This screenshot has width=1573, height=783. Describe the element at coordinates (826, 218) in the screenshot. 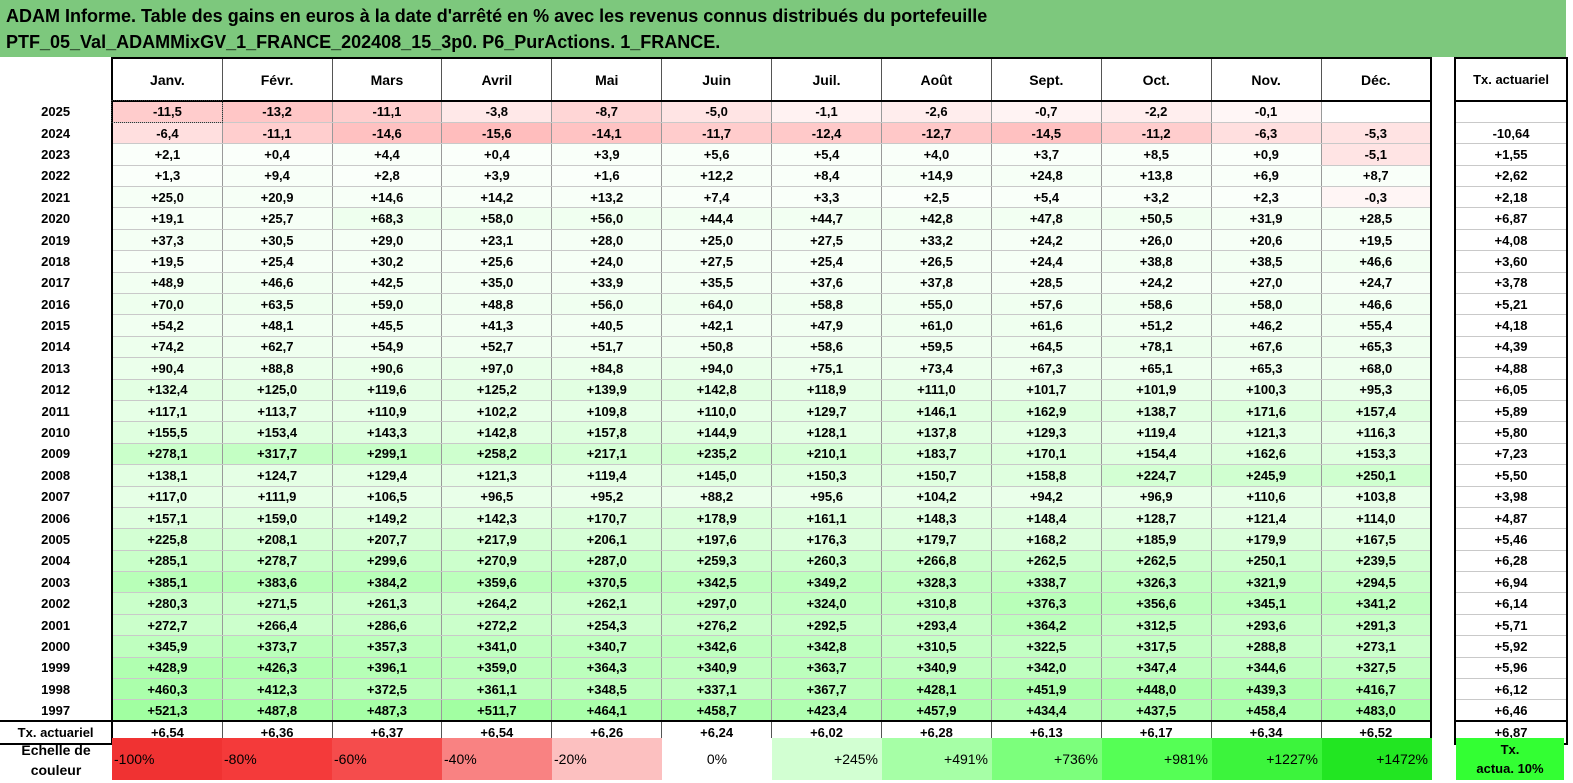

I see `gain-cell: +44,7` at that location.